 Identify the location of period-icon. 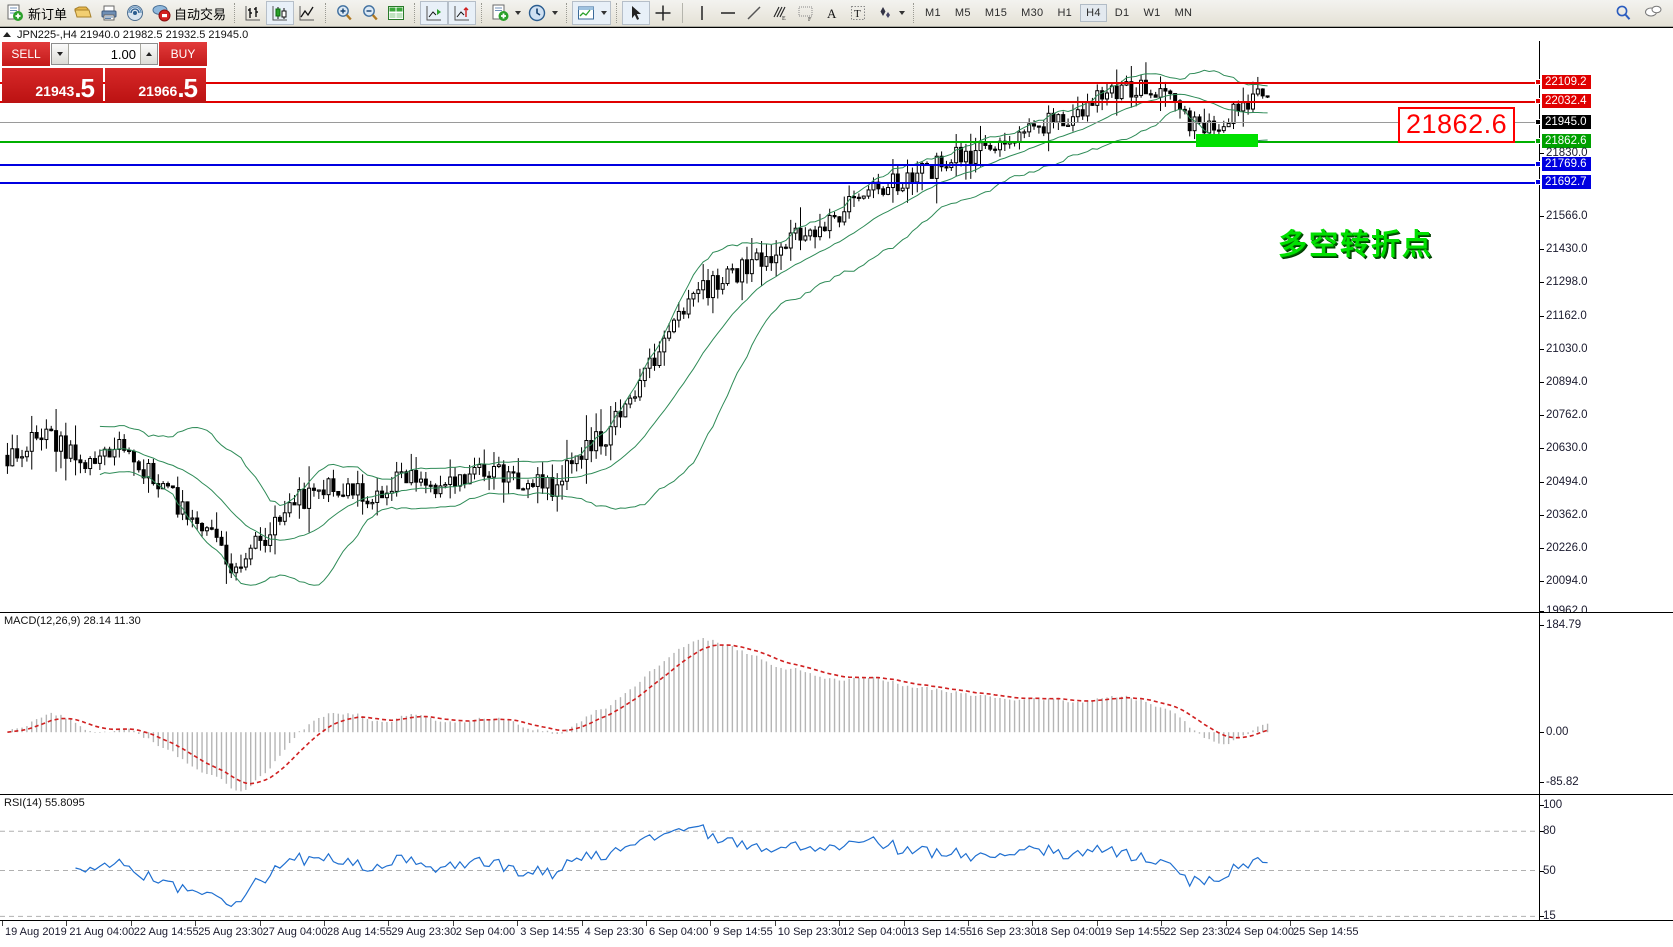
(537, 13).